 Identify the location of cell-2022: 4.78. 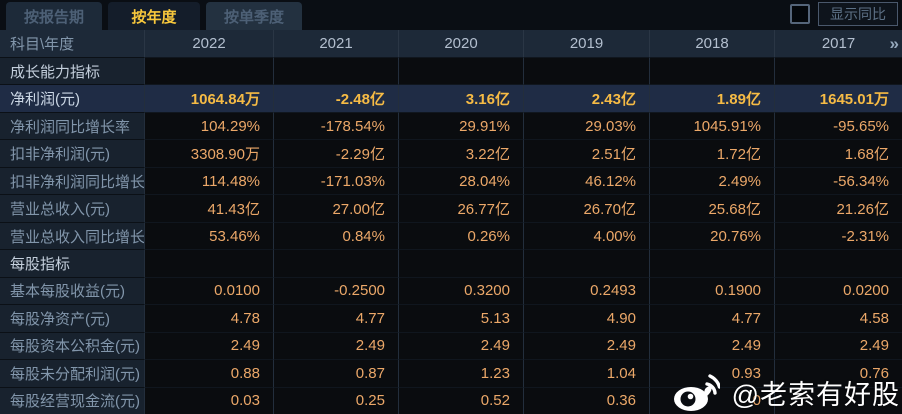
(209, 318).